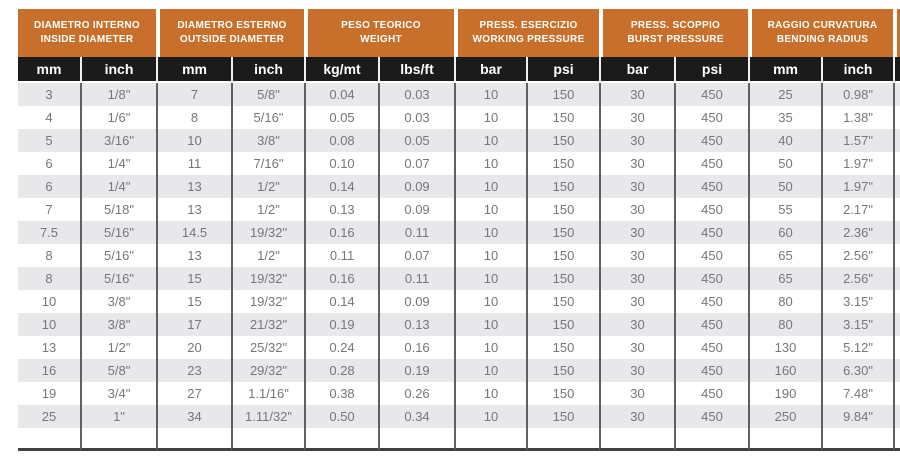  I want to click on table-row: 13 1/2" 20 25/32" 0.24 0.16 10 150 30 450 130 5.12", so click(459, 347).